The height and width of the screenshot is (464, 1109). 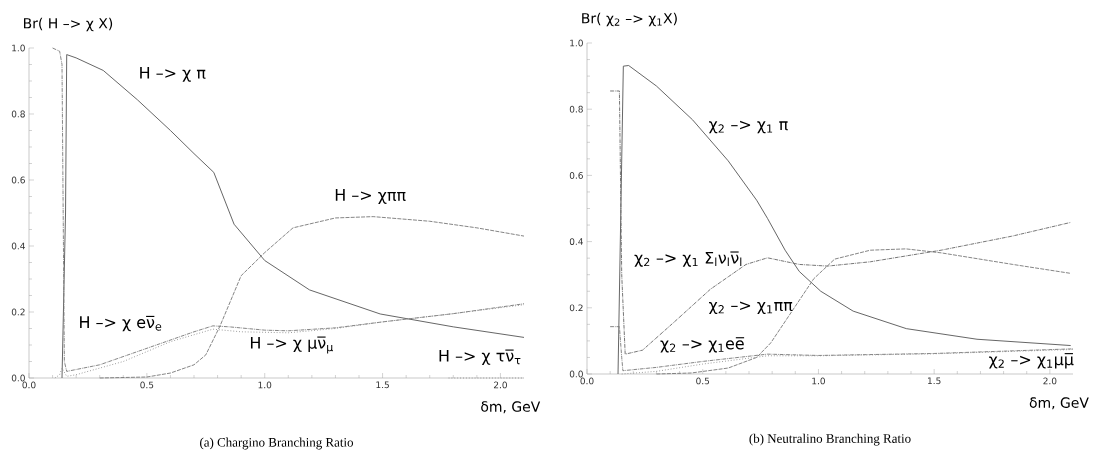 I want to click on y-tick-label: 0.0, so click(x=576, y=374).